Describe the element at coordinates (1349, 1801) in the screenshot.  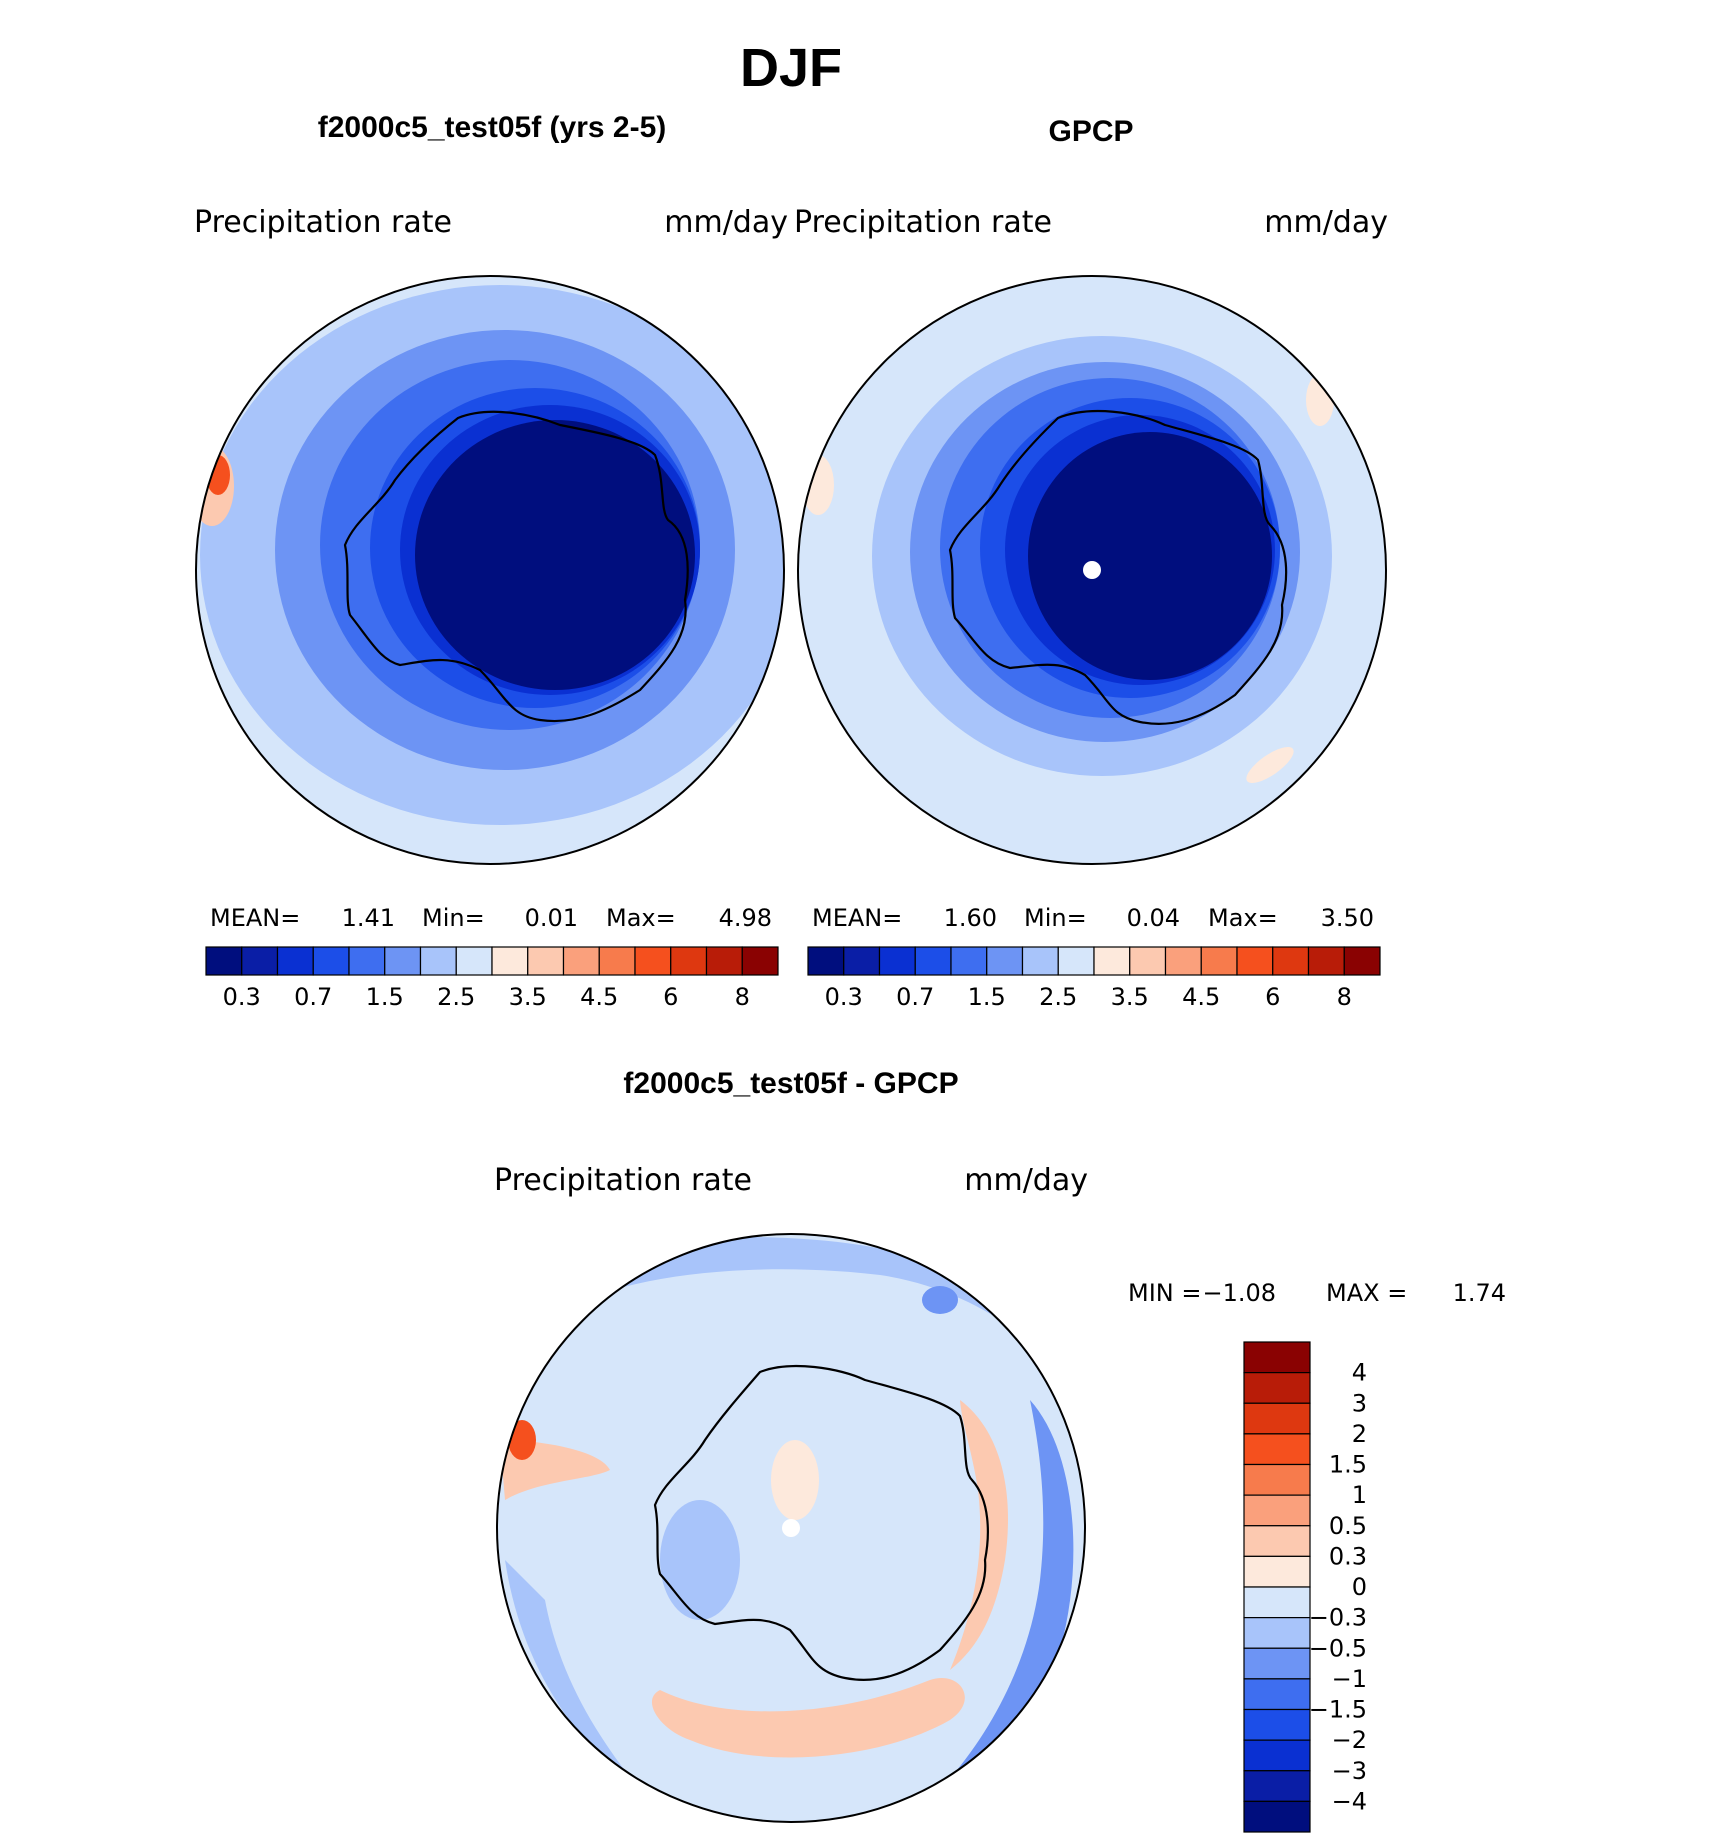
I see `colorbar-c-tick-label: −4` at that location.